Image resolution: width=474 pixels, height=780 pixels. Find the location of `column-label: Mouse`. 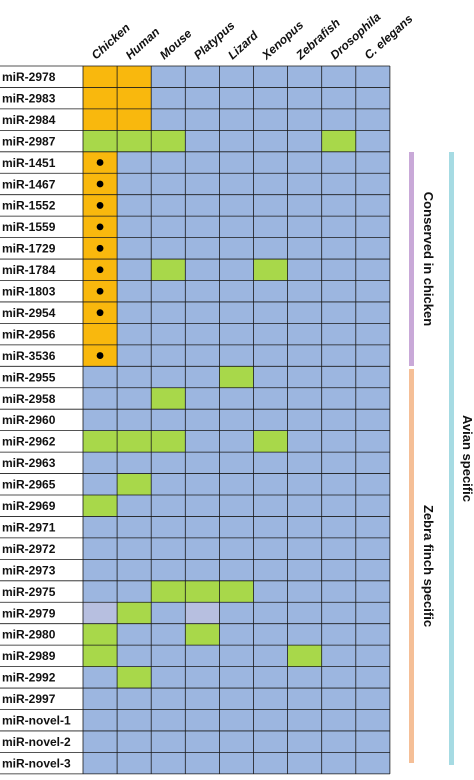

column-label: Mouse is located at coordinates (176, 44).